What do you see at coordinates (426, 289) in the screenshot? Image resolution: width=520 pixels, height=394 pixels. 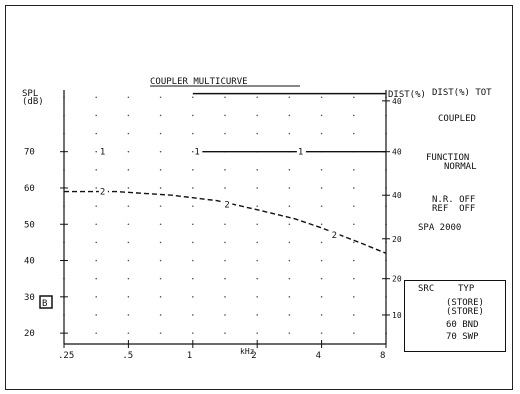 I see `legend-header-src: SRC` at bounding box center [426, 289].